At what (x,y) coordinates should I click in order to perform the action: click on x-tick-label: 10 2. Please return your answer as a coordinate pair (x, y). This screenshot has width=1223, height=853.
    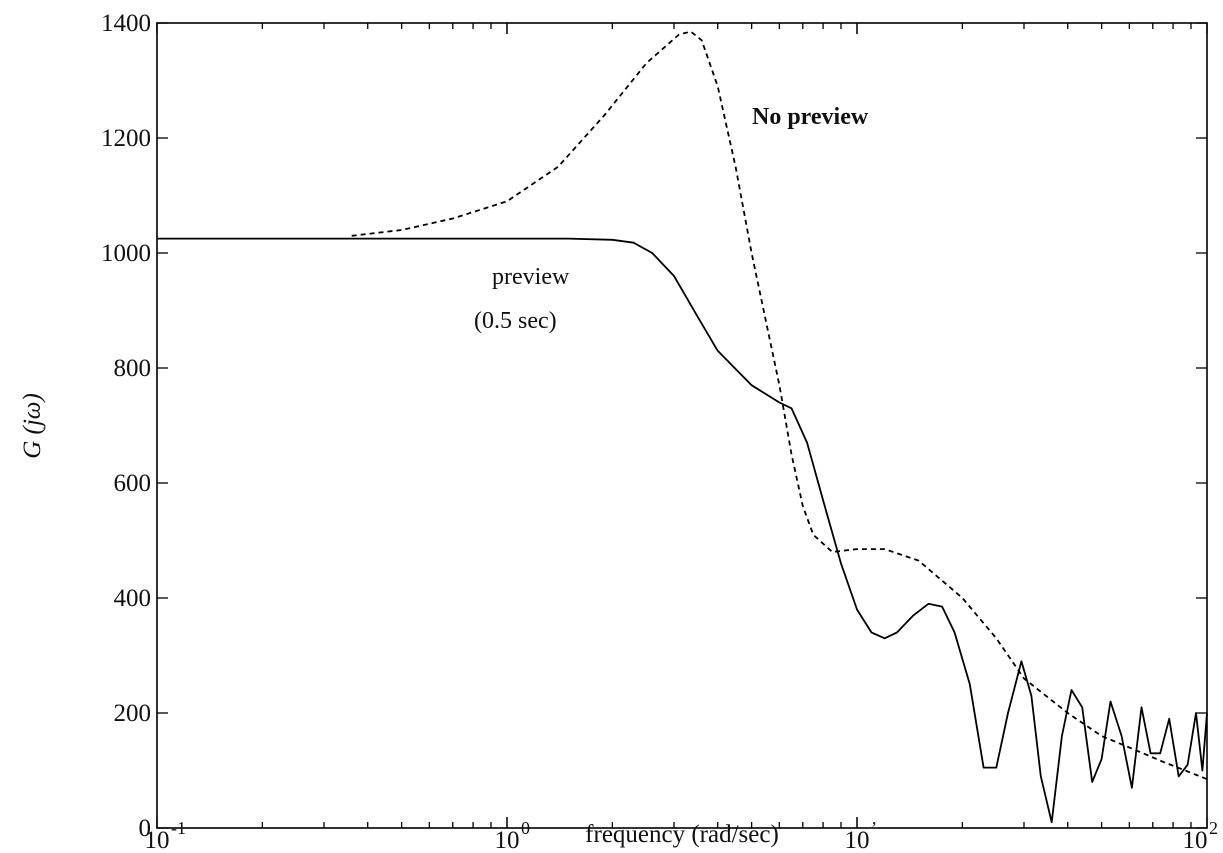
    Looking at the image, I should click on (1201, 835).